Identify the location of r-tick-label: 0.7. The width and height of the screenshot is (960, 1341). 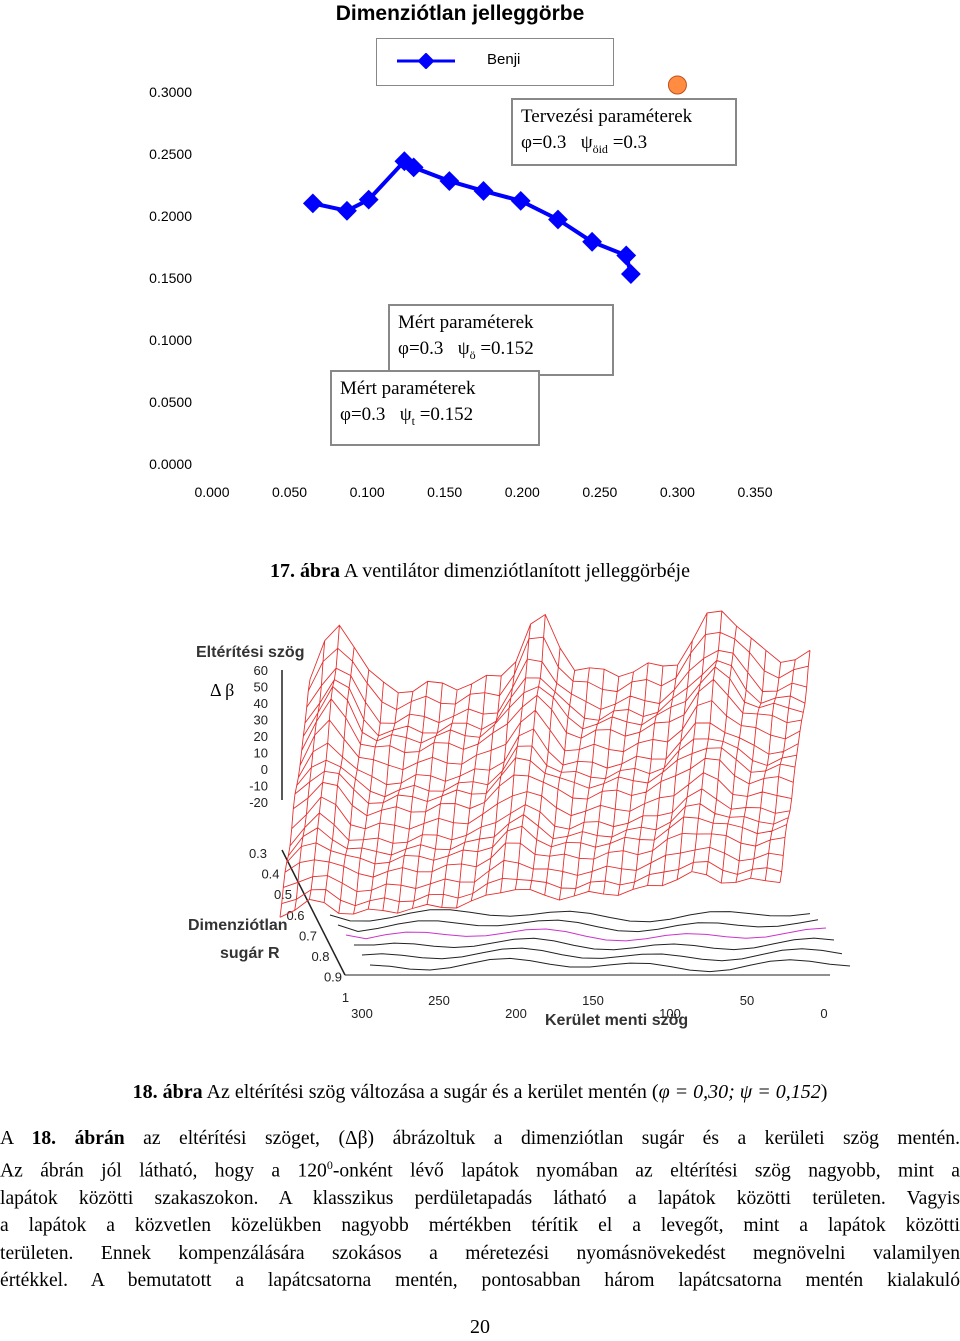
(308, 935).